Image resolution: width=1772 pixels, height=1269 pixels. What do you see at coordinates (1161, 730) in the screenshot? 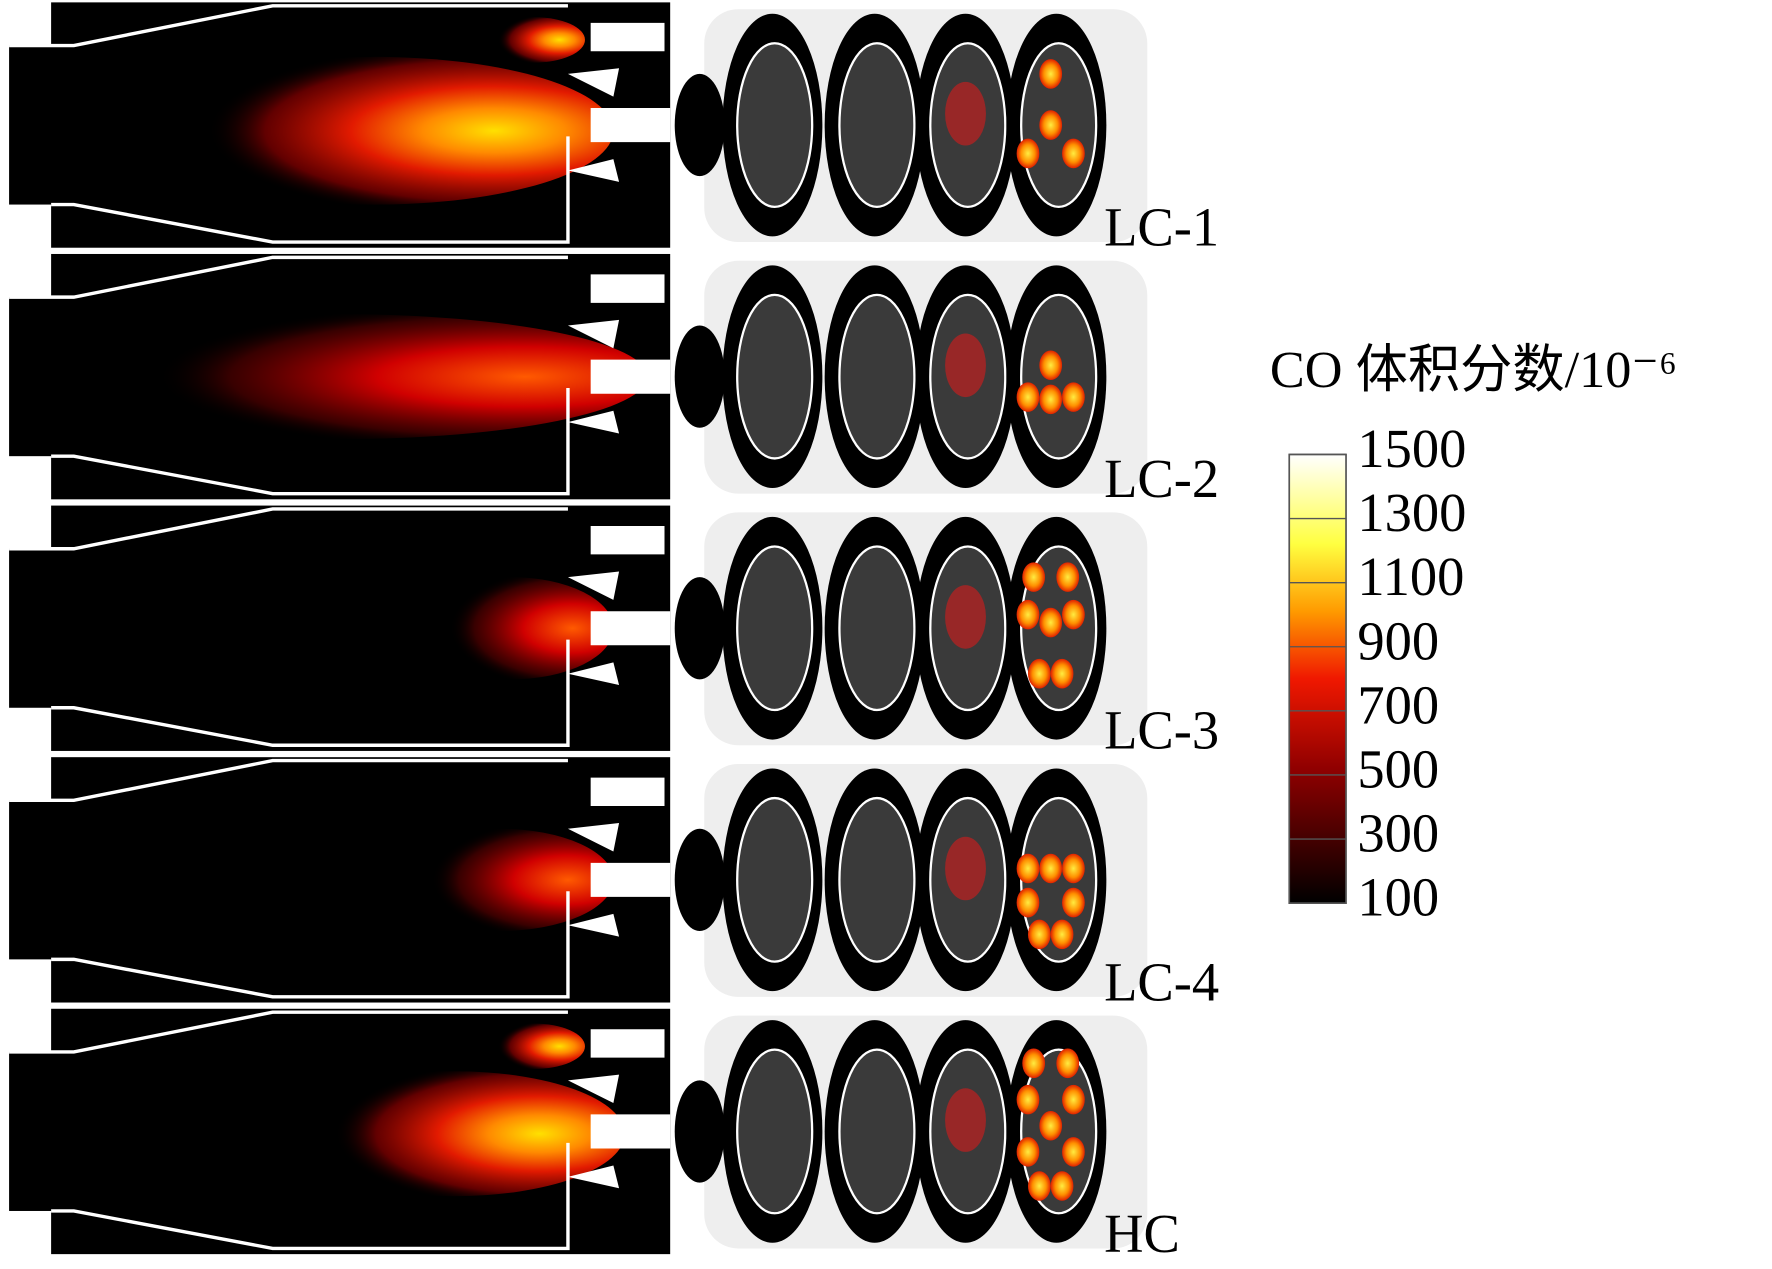
I see `panel-label: LC-3` at bounding box center [1161, 730].